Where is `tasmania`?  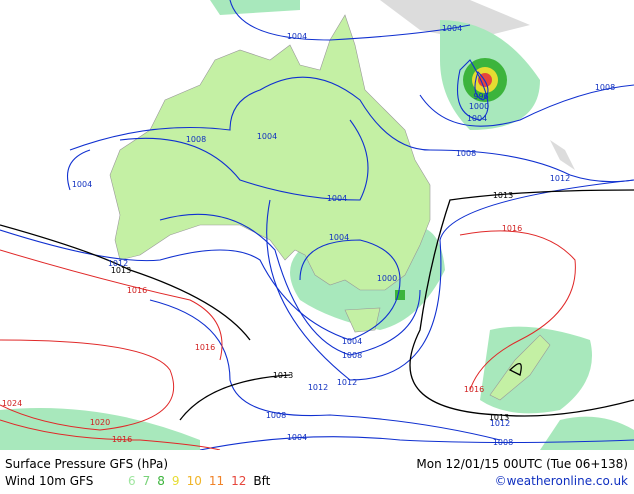 tasmania is located at coordinates (362, 320).